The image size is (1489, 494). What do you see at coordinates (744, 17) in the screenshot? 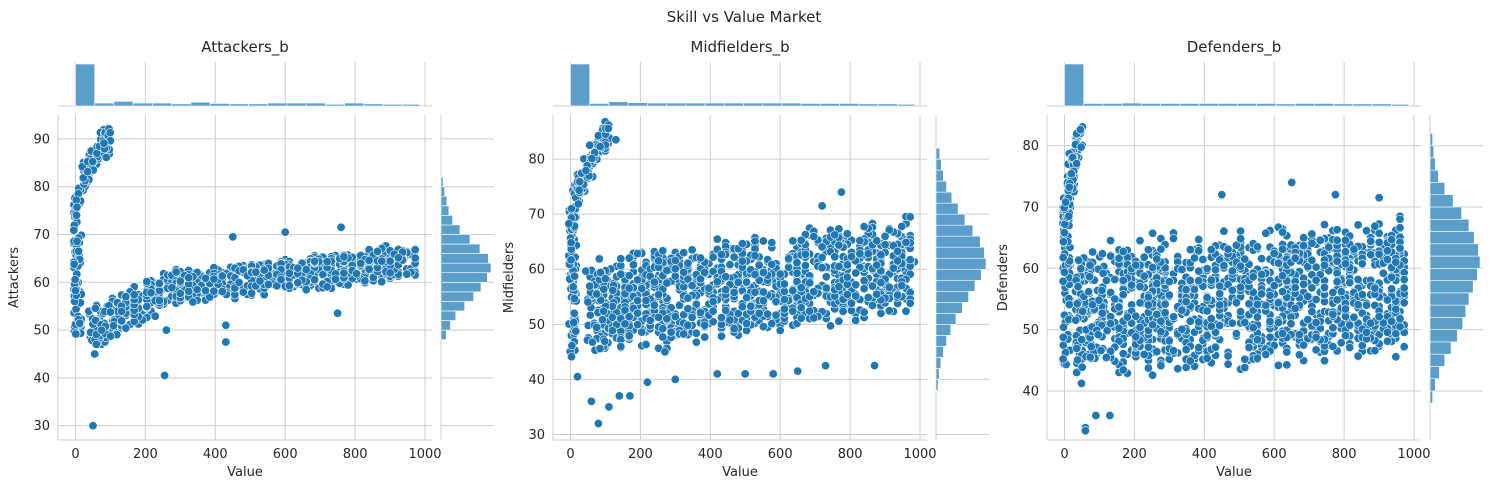
I see `figure-suptitle: Skill vs Value Market` at bounding box center [744, 17].